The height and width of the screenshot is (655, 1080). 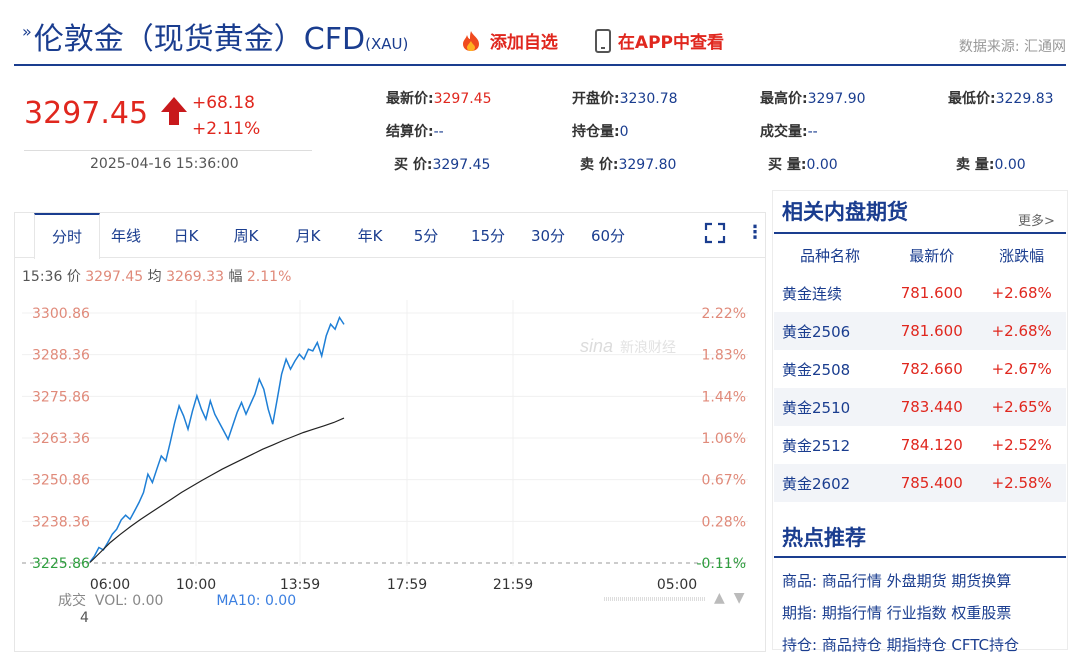 I want to click on double-chevron-icon: », so click(x=27, y=31).